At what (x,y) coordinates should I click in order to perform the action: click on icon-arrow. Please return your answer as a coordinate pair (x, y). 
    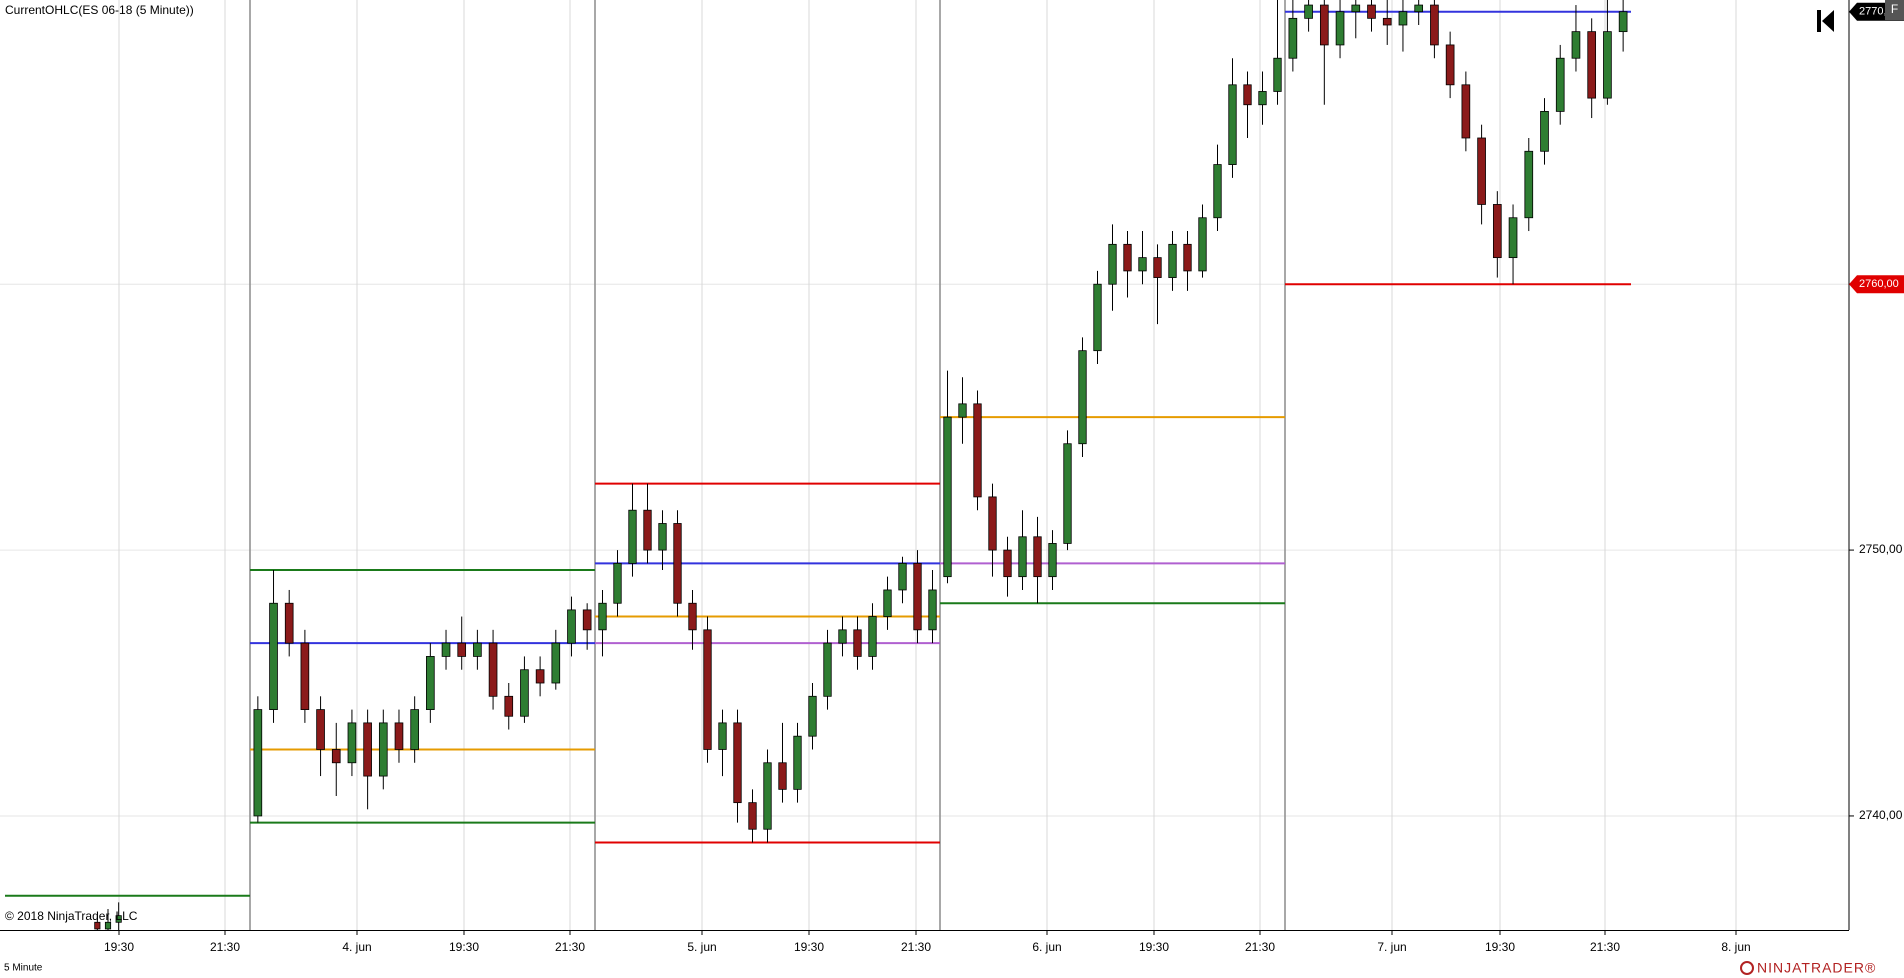
    Looking at the image, I should click on (1828, 21).